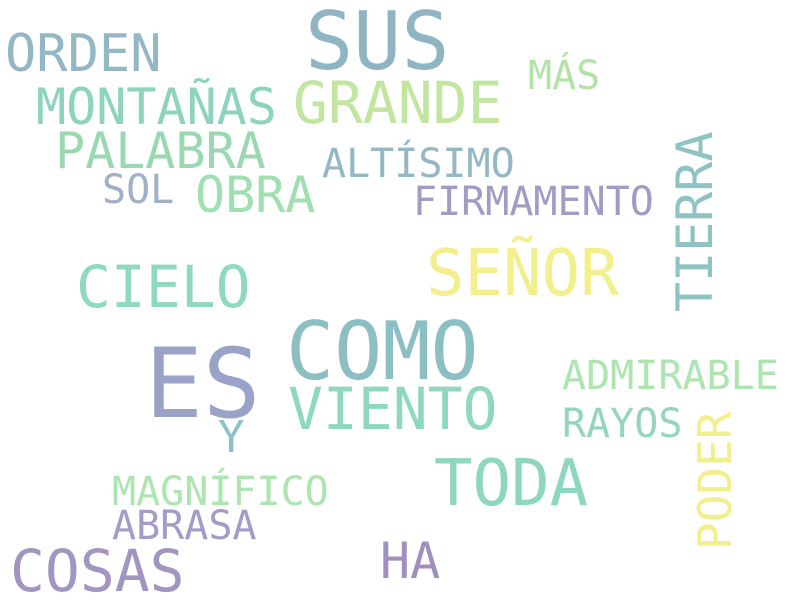  I want to click on word-montanas: MONTAÑAS, so click(156, 107).